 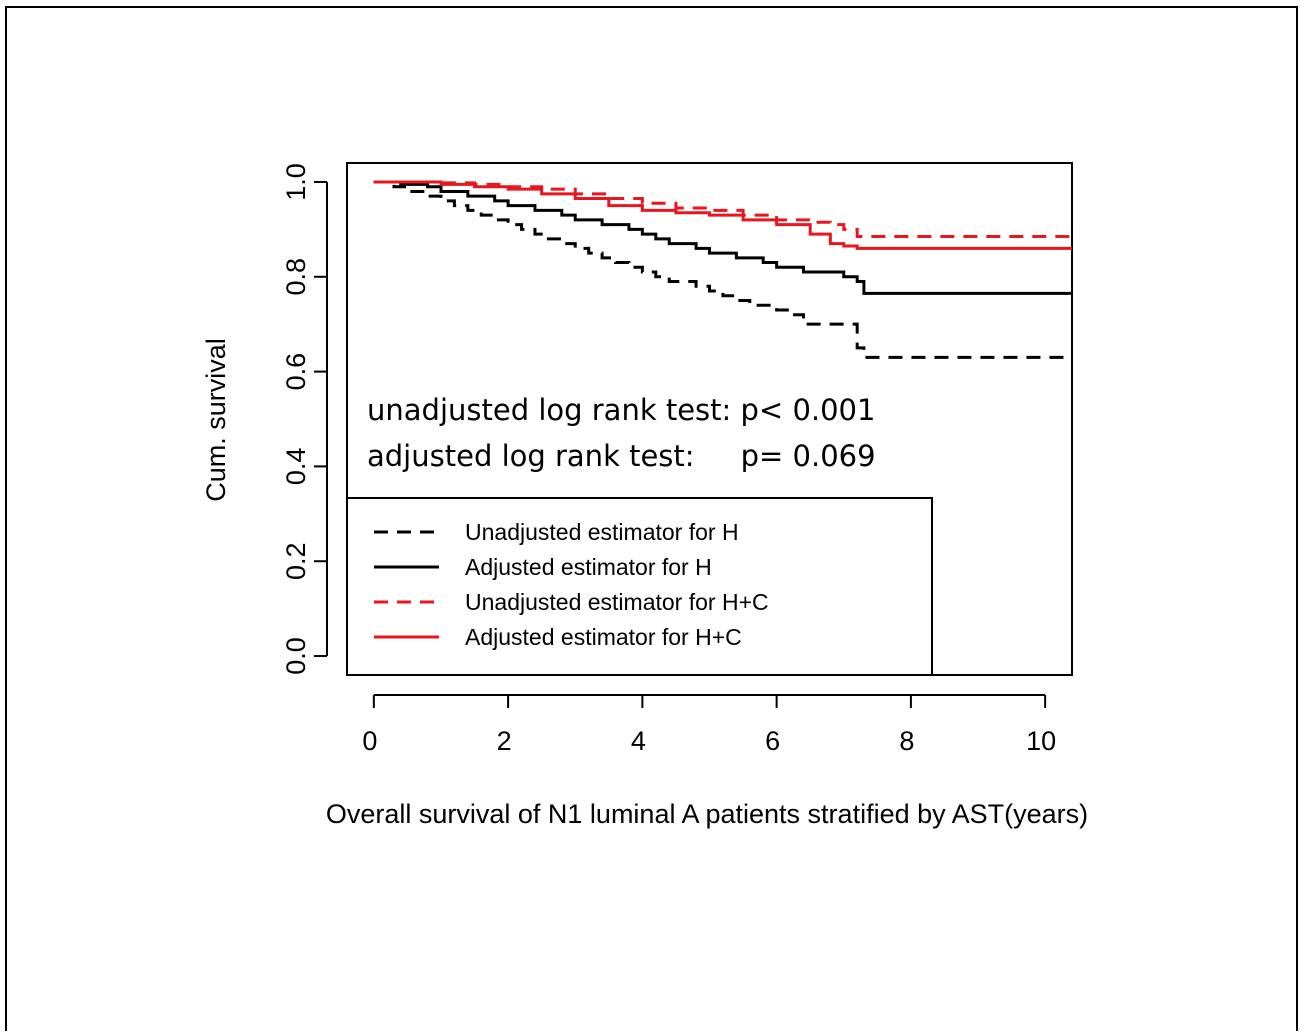 I want to click on legend-entry: Adjusted estimator for H, so click(x=588, y=567).